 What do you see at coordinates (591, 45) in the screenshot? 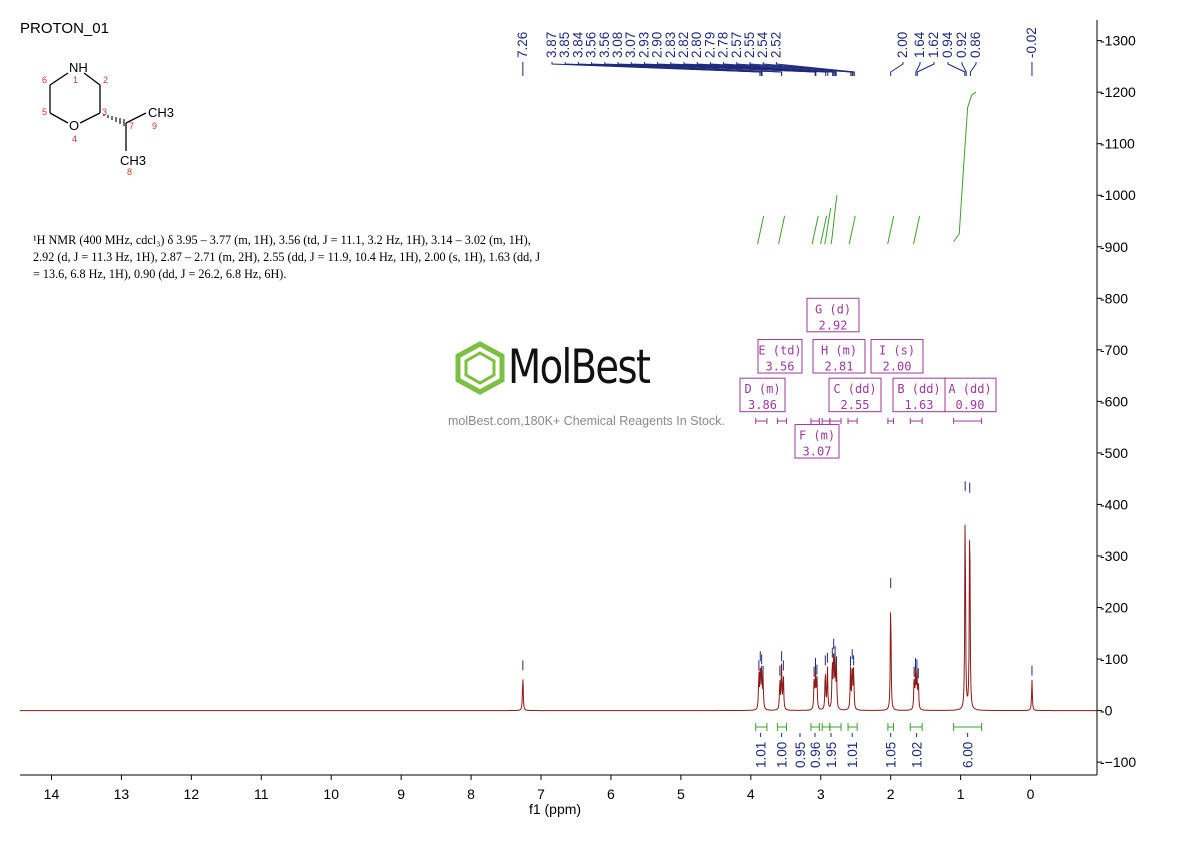
I see `peak-label-4: 3.56` at bounding box center [591, 45].